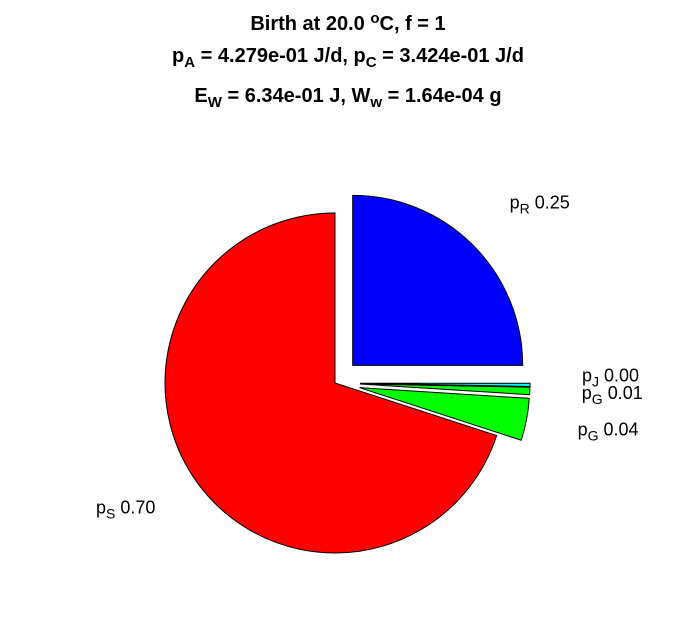  I want to click on slice-label-p-g-small: pG 0.01, so click(612, 395).